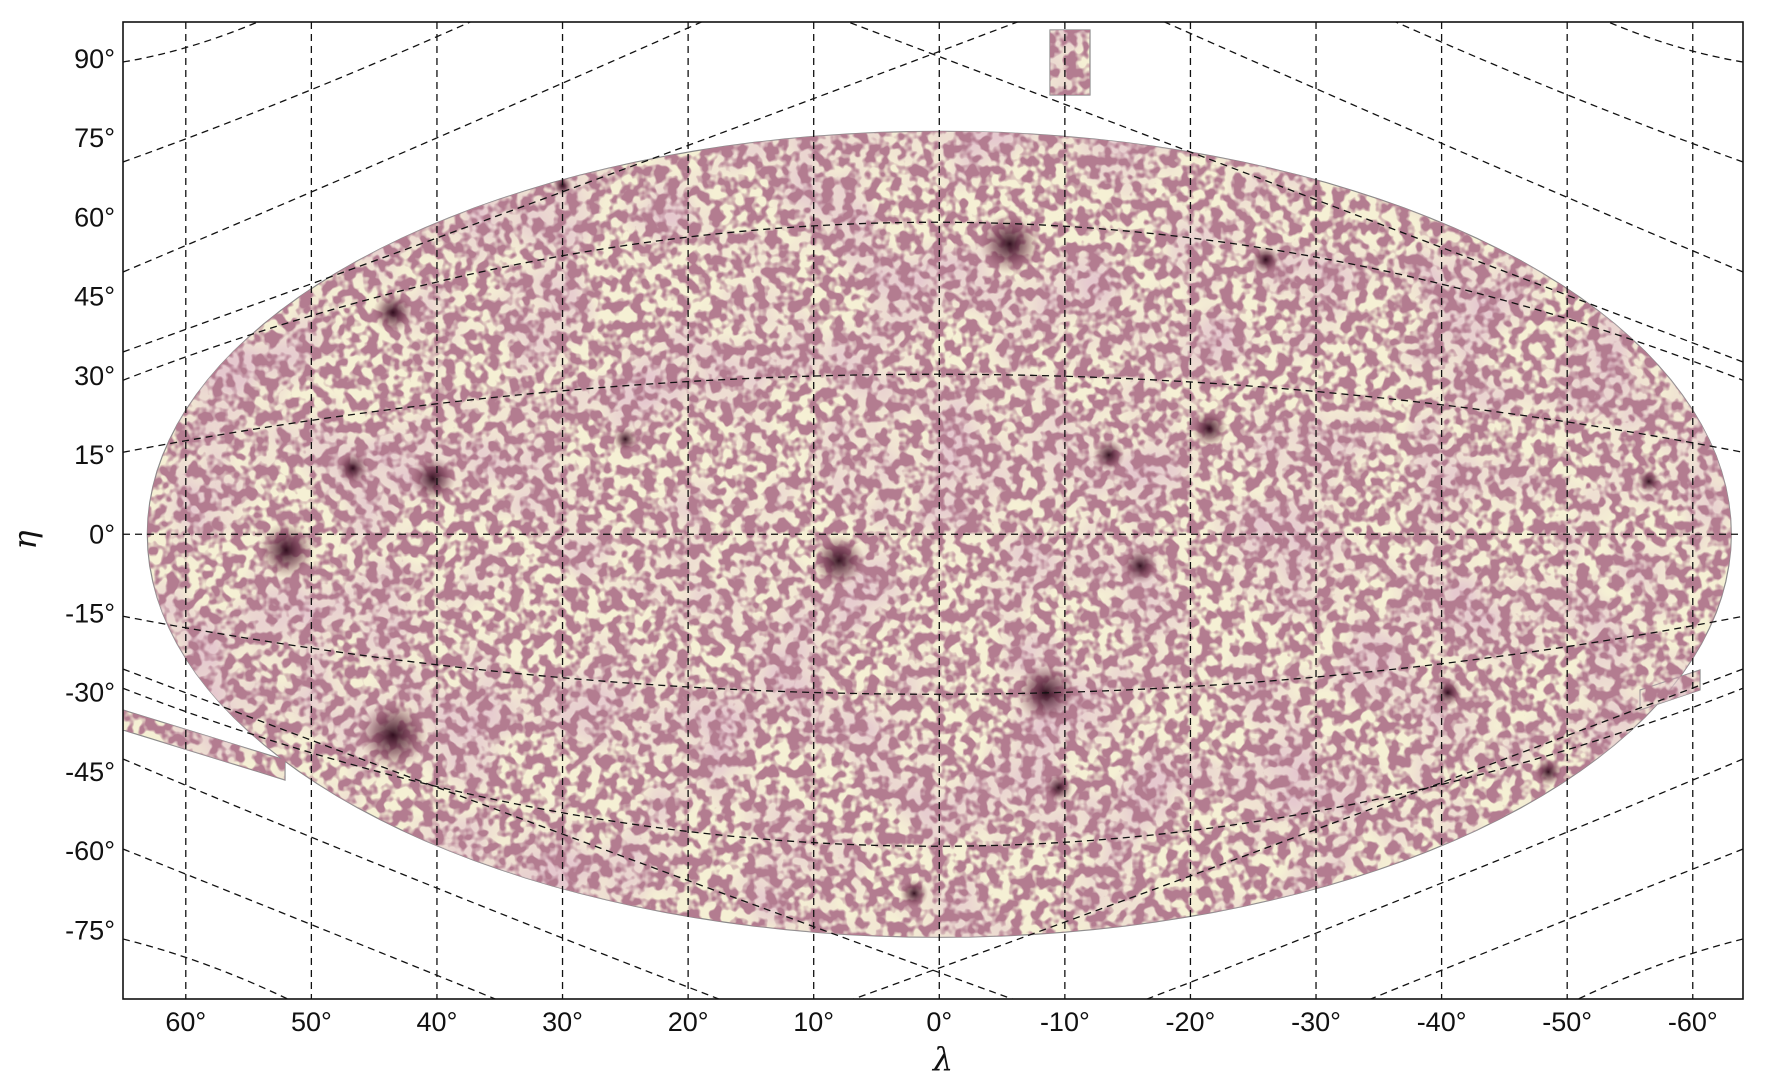 This screenshot has width=1770, height=1080. Describe the element at coordinates (437, 1022) in the screenshot. I see `x-tick-label: 40°` at that location.